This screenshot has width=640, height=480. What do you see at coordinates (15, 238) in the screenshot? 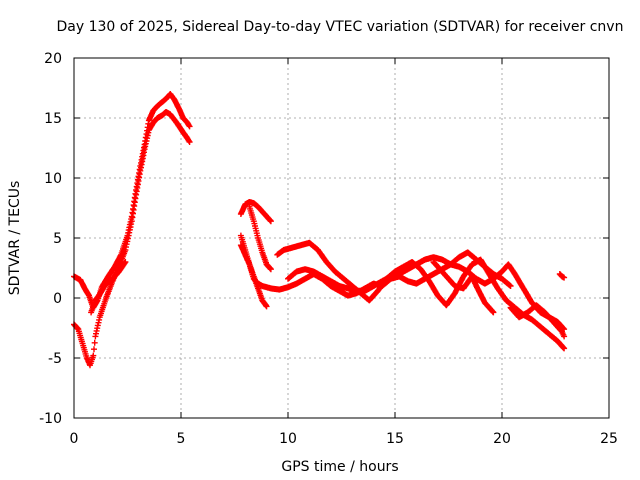
I see `y-axis-label: SDTVAR / TECUs` at bounding box center [15, 238].